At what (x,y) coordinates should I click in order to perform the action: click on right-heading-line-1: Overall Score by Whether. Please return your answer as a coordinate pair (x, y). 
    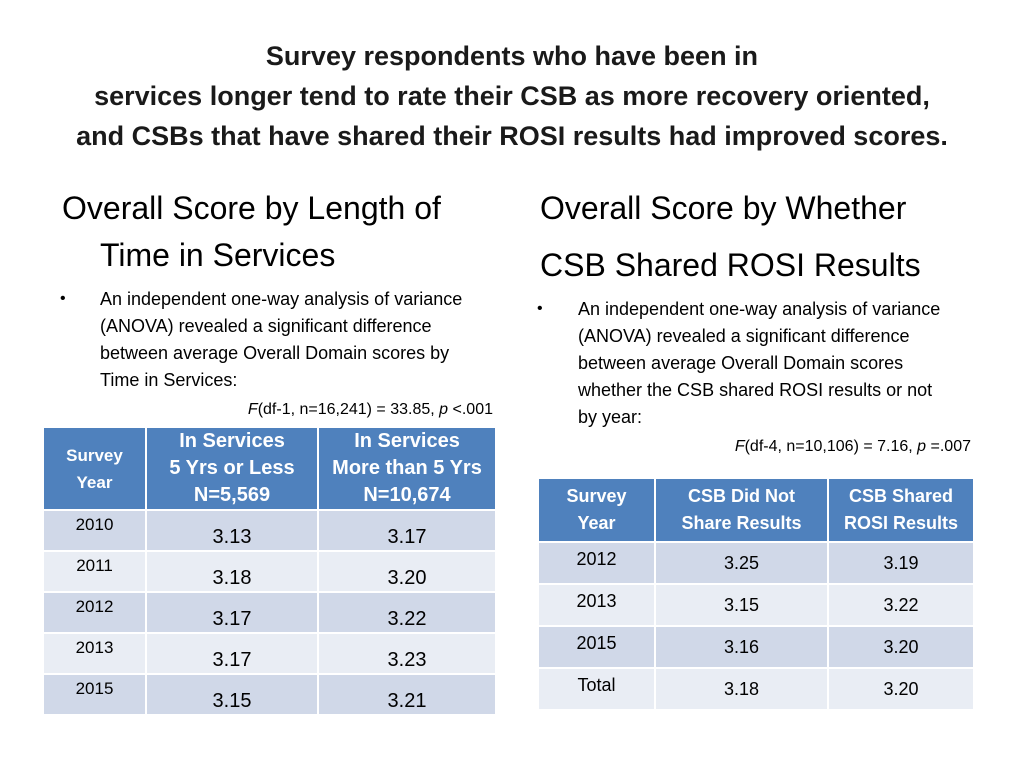
    Looking at the image, I should click on (723, 208).